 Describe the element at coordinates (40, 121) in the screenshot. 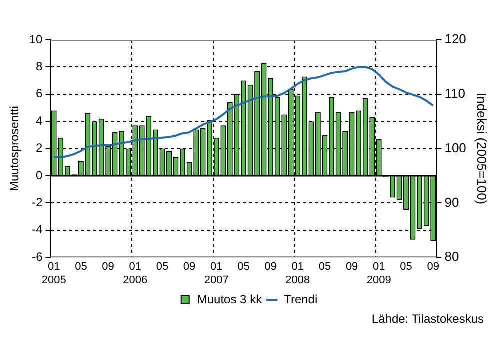

I see `y-tick-label: 4` at that location.